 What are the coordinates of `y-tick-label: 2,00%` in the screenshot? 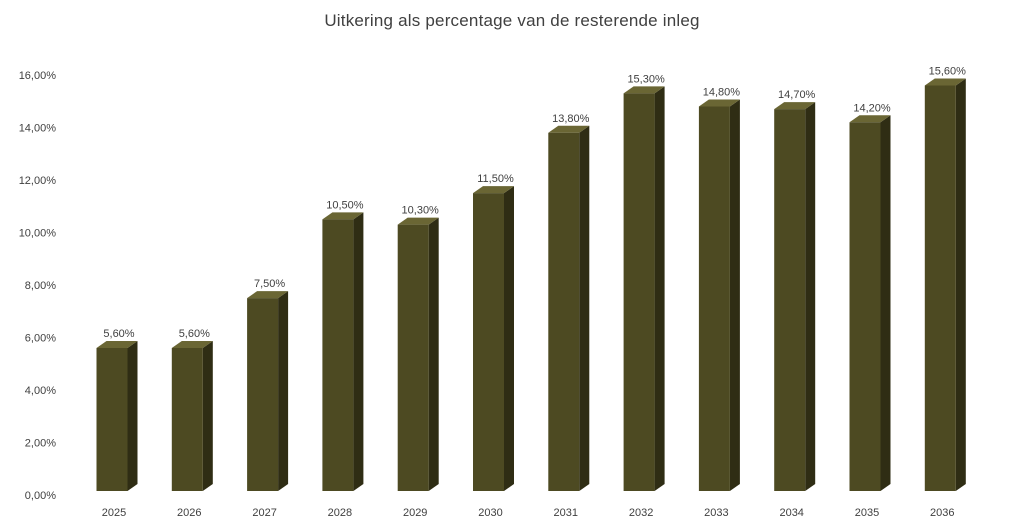 It's located at (40, 444).